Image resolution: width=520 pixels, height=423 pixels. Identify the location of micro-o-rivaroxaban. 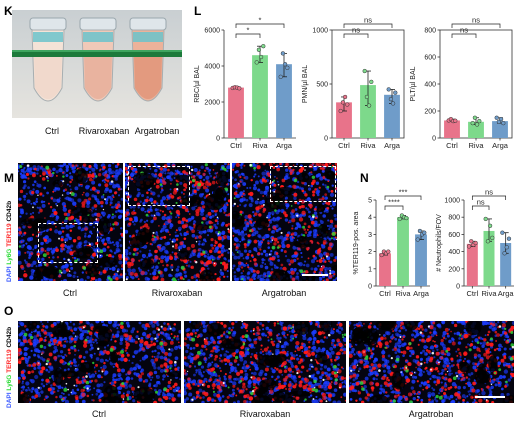
(265, 362).